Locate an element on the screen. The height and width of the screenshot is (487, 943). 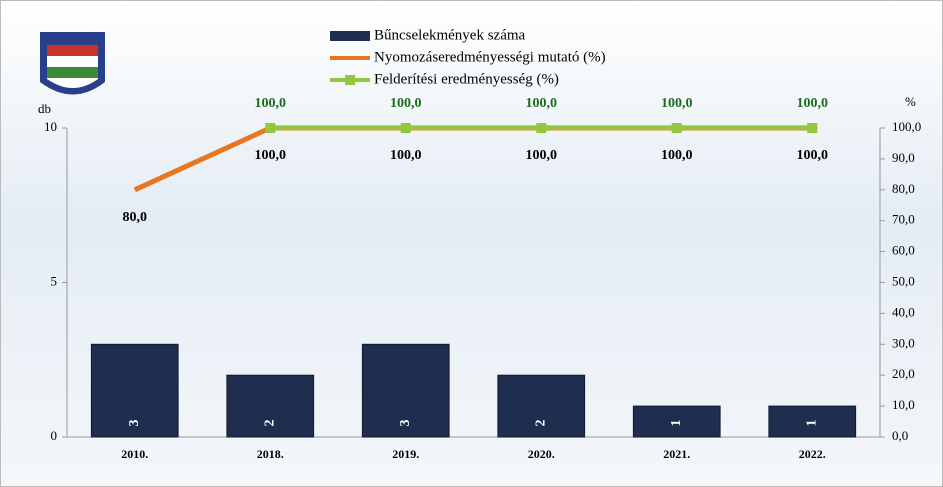
y2-tick-label: 30,0 is located at coordinates (903, 342).